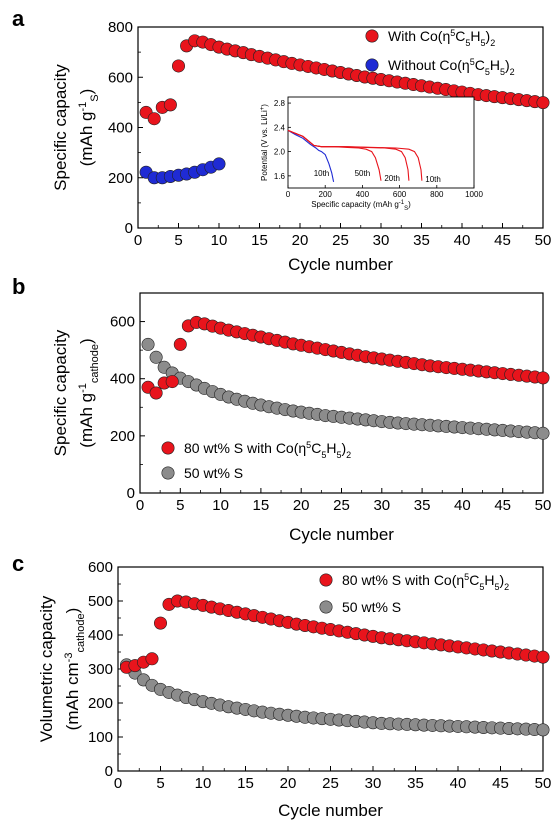 The image size is (556, 823). I want to click on inset-frame, so click(381, 142).